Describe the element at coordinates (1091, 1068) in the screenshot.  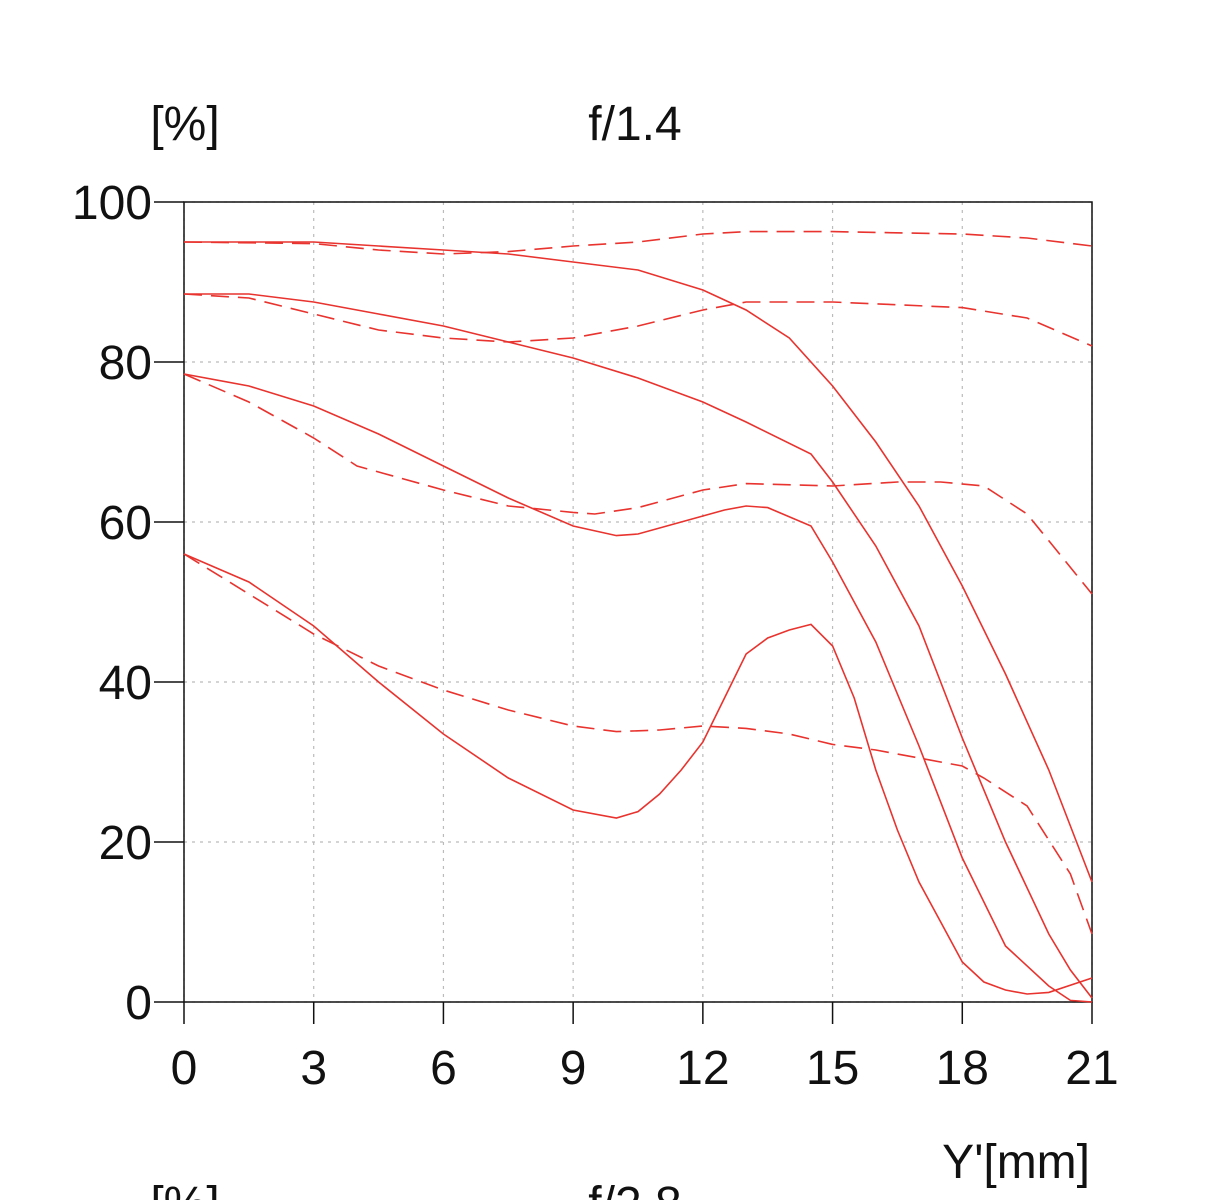
I see `x-tick-label: 21` at that location.